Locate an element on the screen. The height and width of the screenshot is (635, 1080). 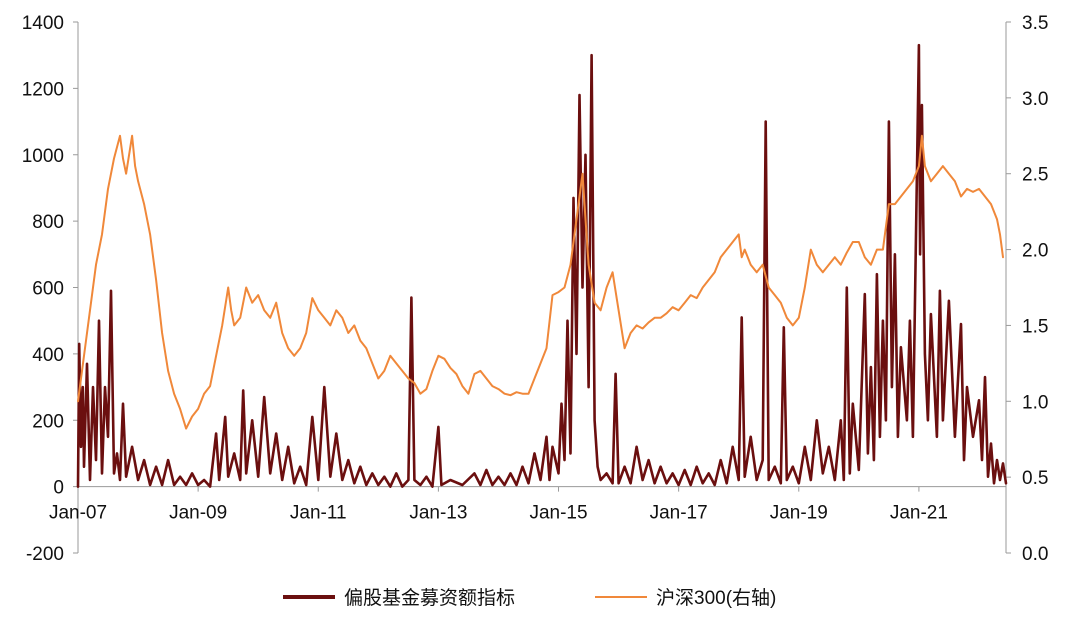
x-tick-label: Jan-13 is located at coordinates (438, 513).